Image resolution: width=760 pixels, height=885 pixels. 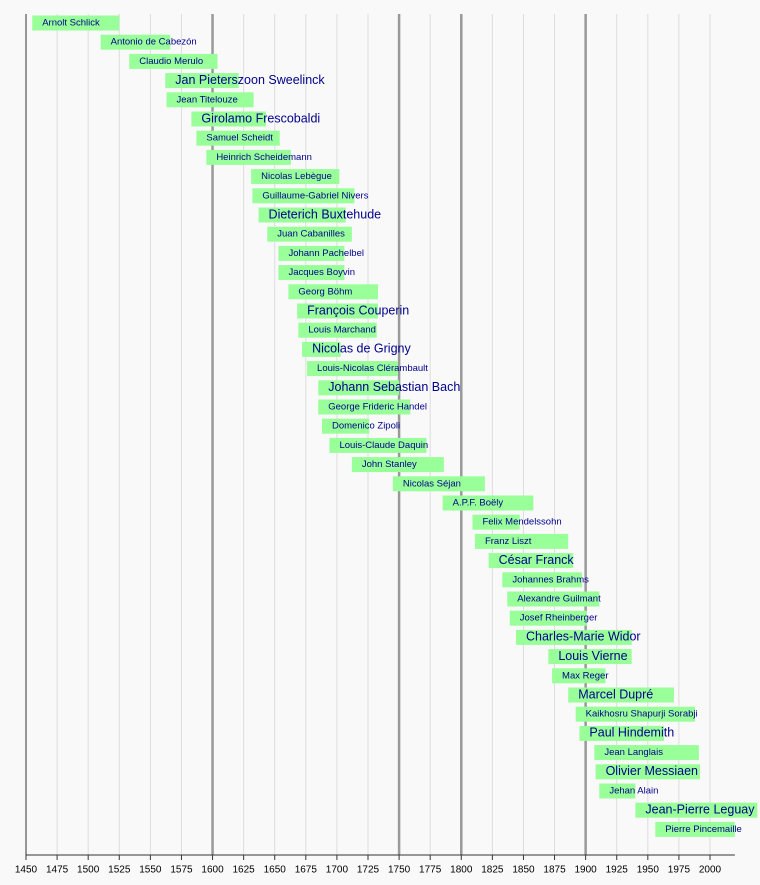 I want to click on composer-name: Olivier Messiaen, so click(x=652, y=771).